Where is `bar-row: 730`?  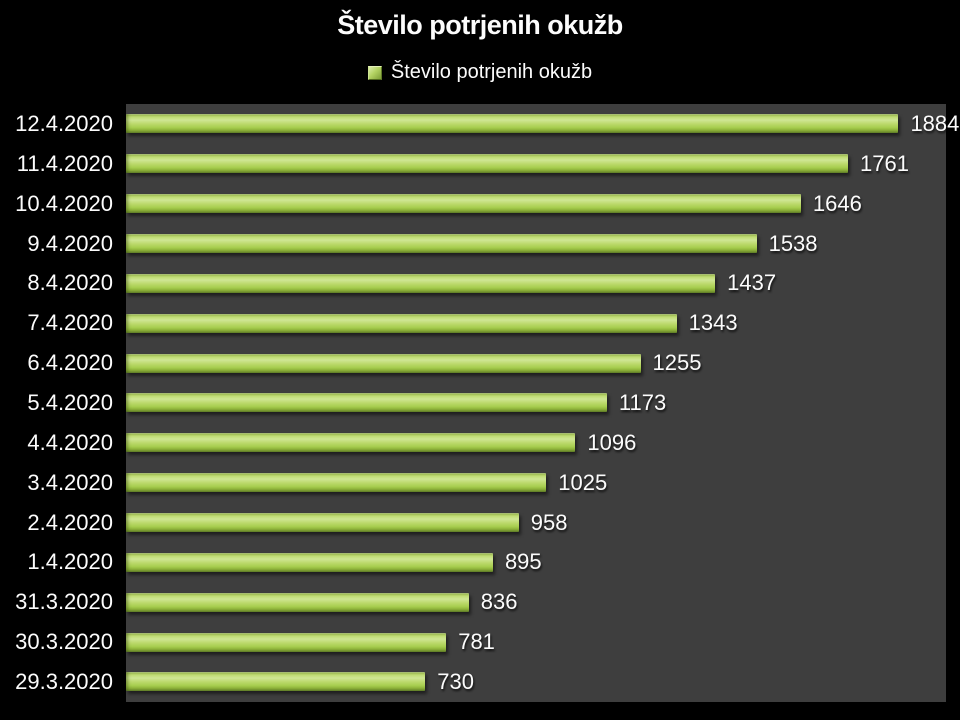
bar-row: 730 is located at coordinates (536, 682).